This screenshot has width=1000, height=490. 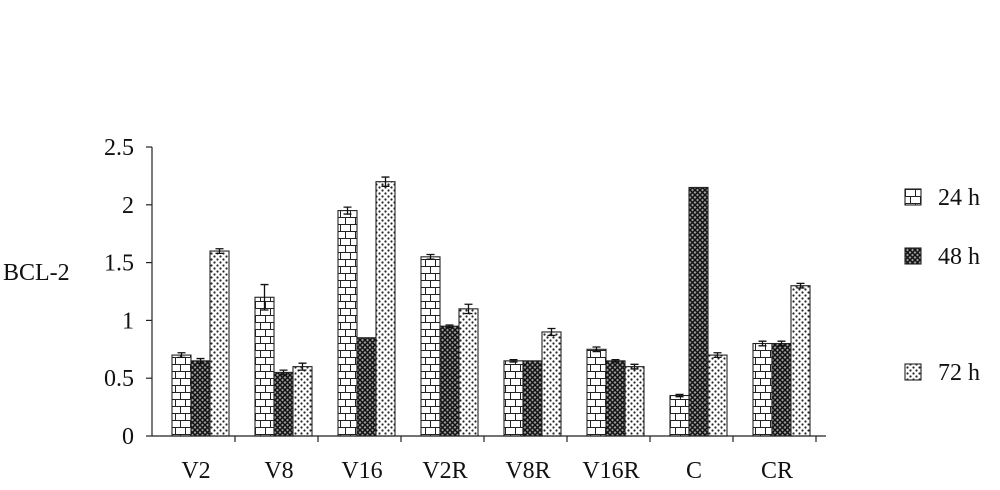 What do you see at coordinates (615, 398) in the screenshot?
I see `bar-v16r-48-h` at bounding box center [615, 398].